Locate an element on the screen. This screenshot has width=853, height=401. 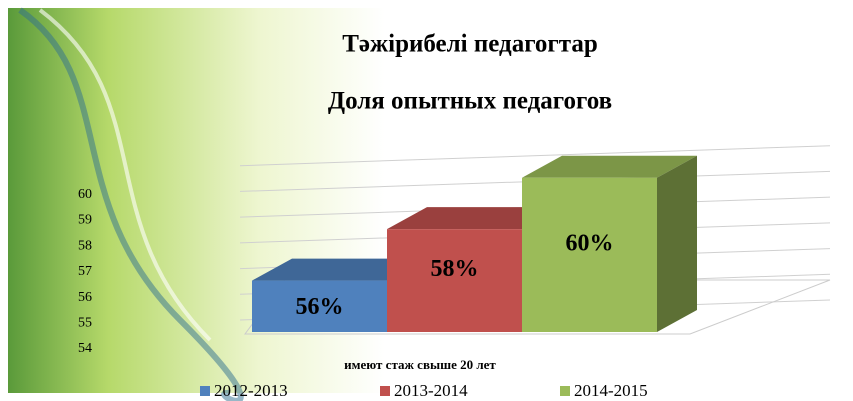
y-tick-label: 59 is located at coordinates (85, 220).